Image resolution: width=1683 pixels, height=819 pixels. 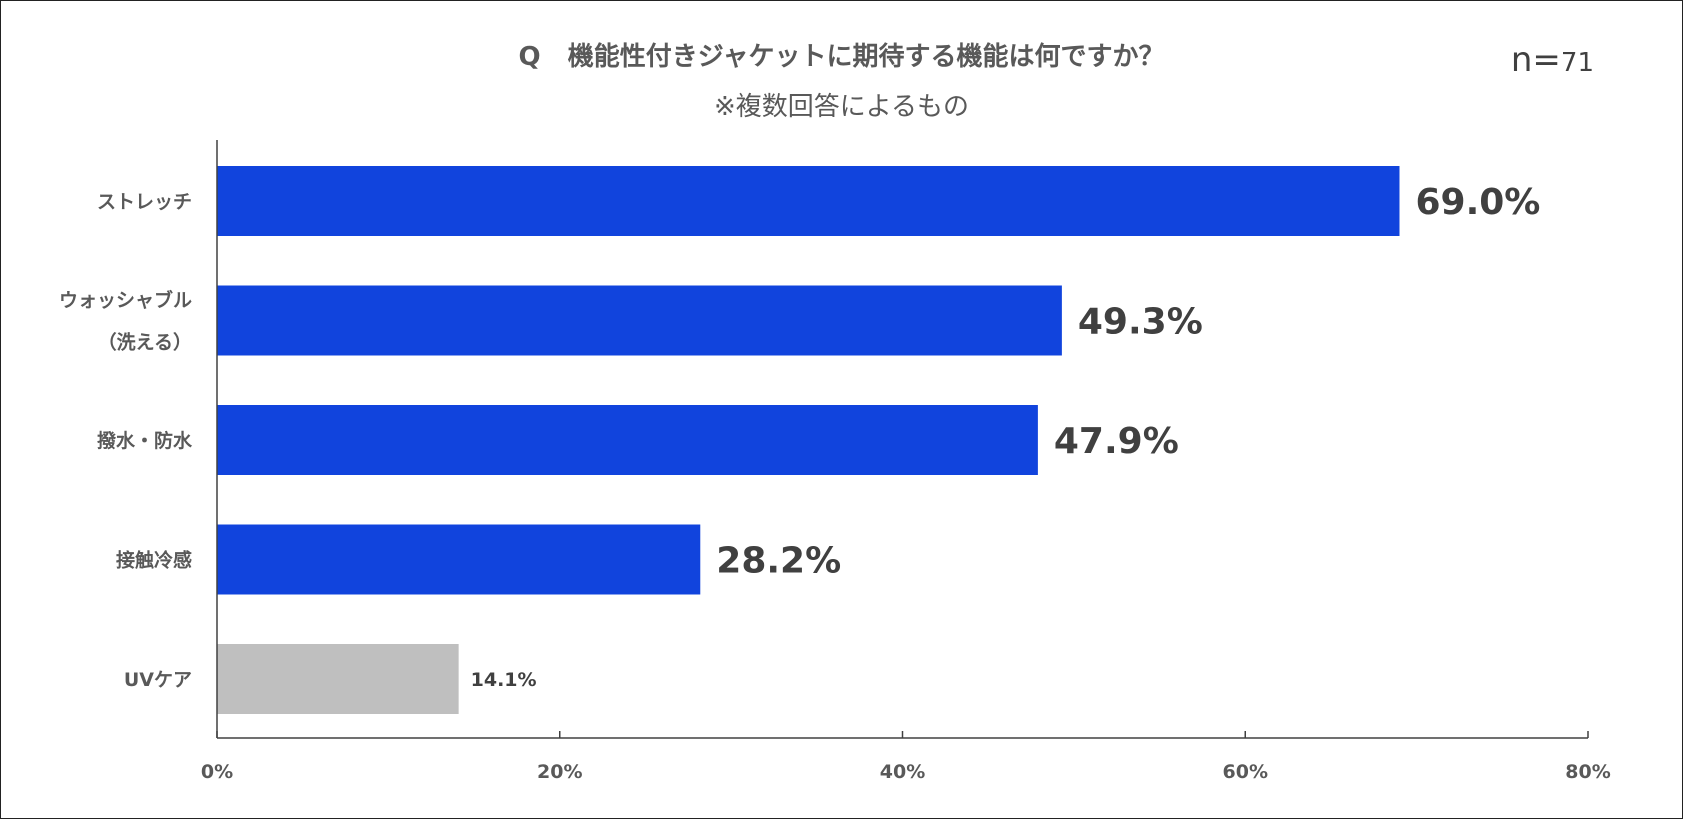 I want to click on sample-size: n=71, so click(x=1552, y=60).